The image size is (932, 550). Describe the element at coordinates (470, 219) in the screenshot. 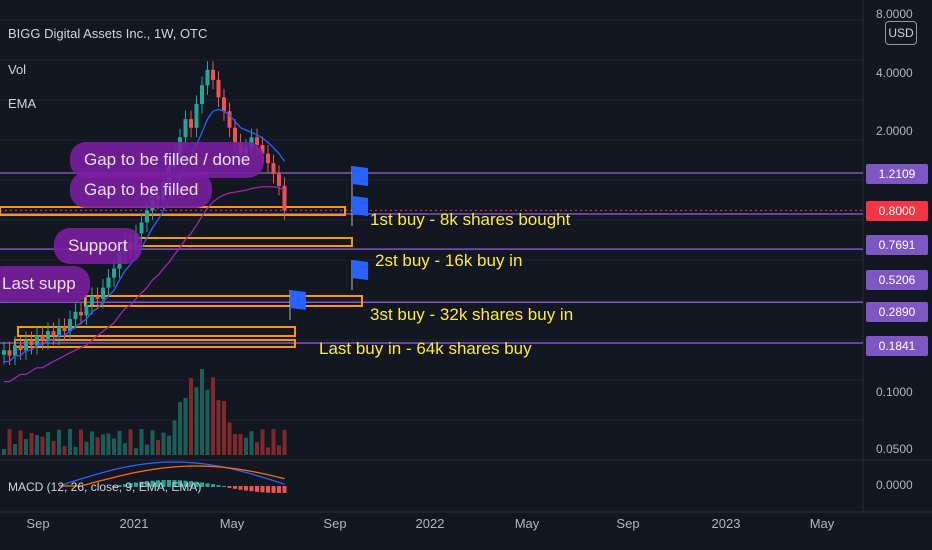

I see `annotation-buy-1: 1st buy - 8k shares bought` at that location.